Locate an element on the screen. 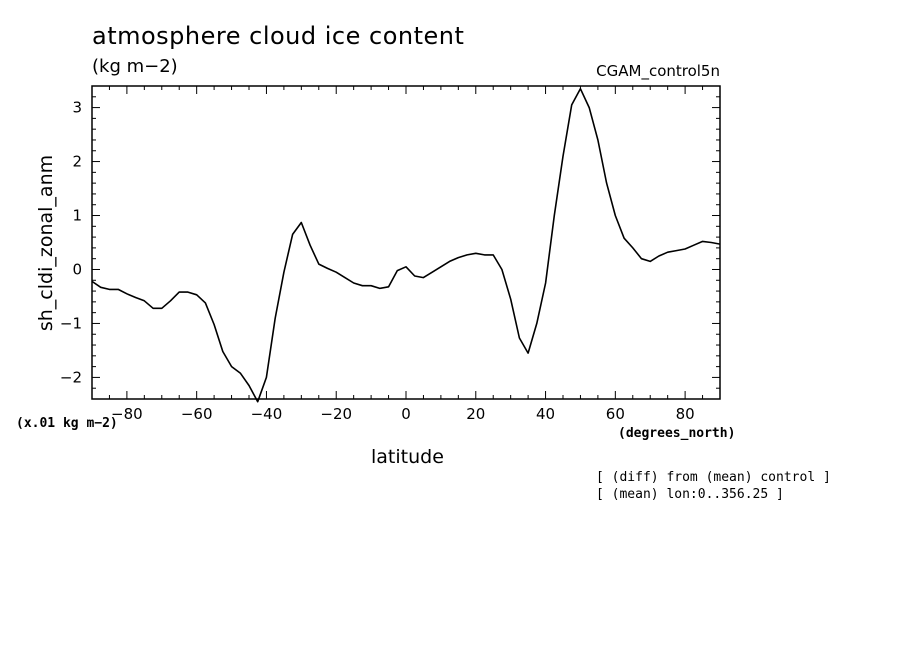 This screenshot has height=654, width=904. x-tick-label: −40 is located at coordinates (267, 414).